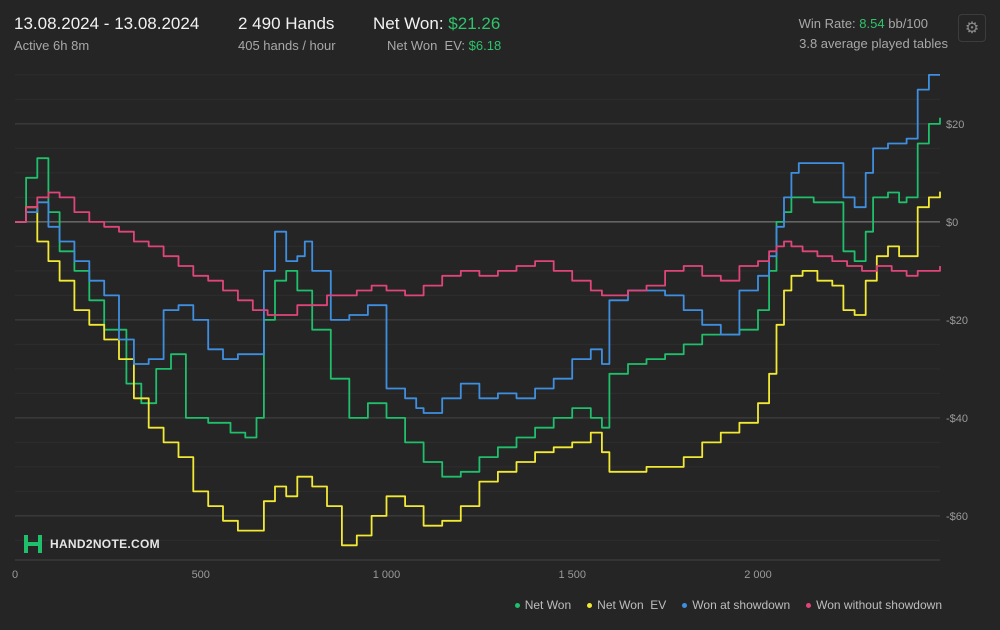  What do you see at coordinates (387, 575) in the screenshot?
I see `x-tick-label: 1 000` at bounding box center [387, 575].